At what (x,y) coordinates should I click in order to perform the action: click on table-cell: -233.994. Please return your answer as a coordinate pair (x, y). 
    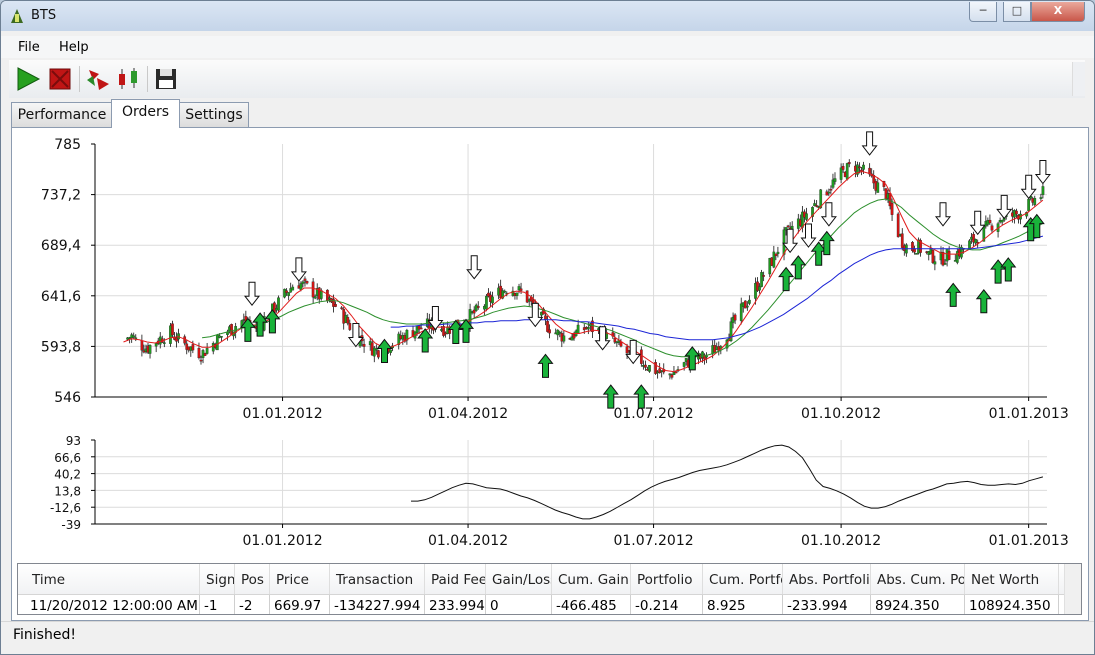
    Looking at the image, I should click on (827, 604).